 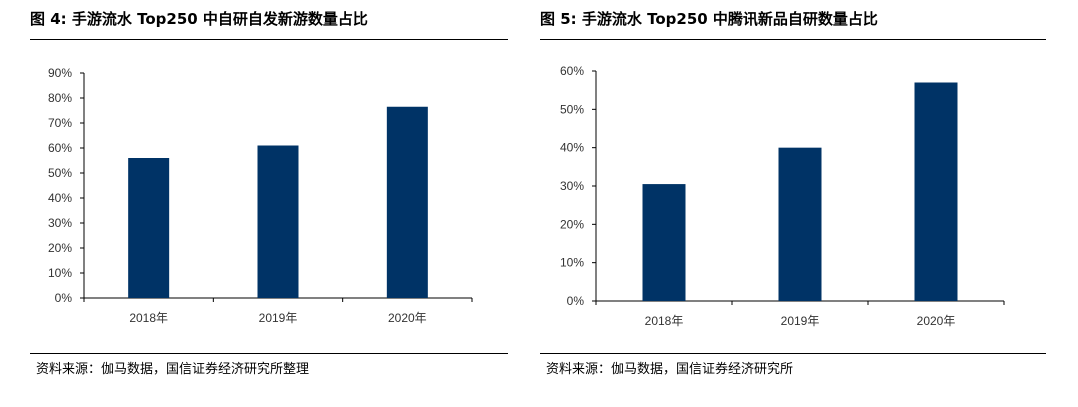 What do you see at coordinates (793, 353) in the screenshot?
I see `figure-5-bottom-rule` at bounding box center [793, 353].